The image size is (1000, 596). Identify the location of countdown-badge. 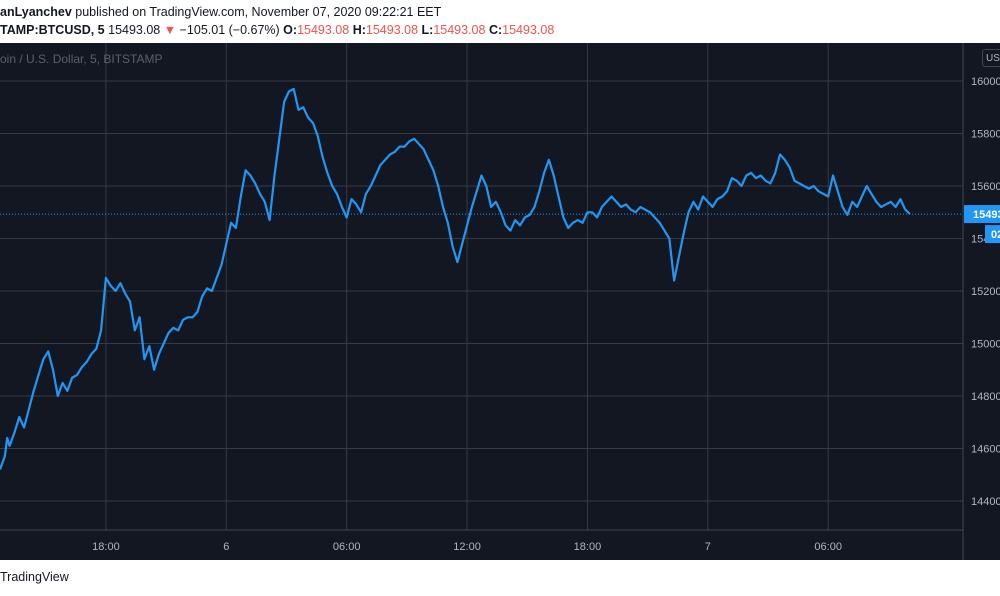
(992, 234).